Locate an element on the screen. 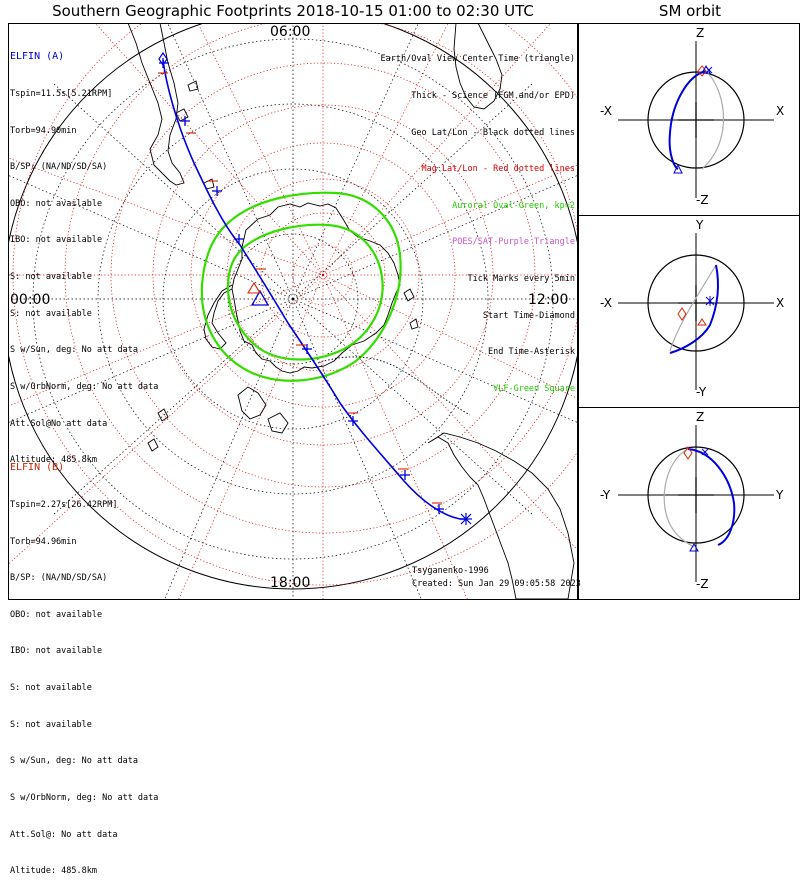  sm-orbit-panel-xy is located at coordinates (689, 311).